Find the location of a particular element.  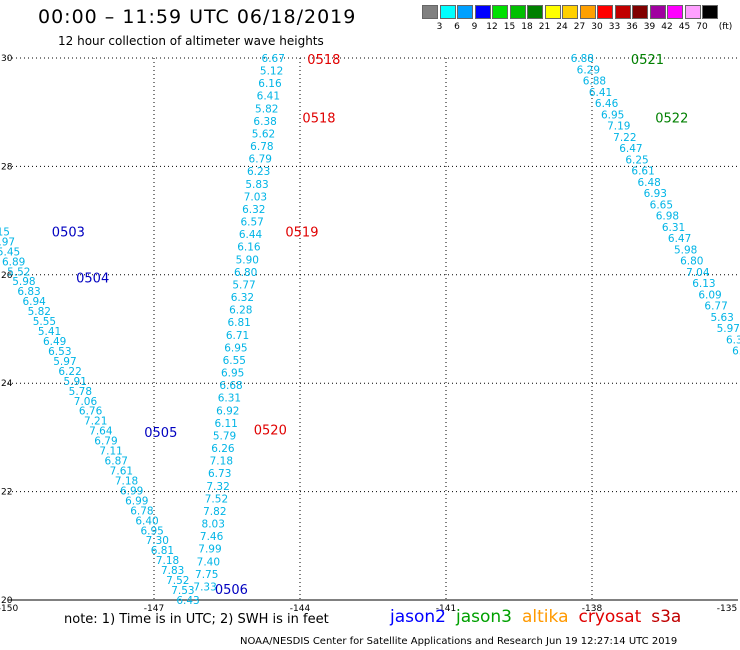

swh-value-label: 6.94 is located at coordinates (34, 302).